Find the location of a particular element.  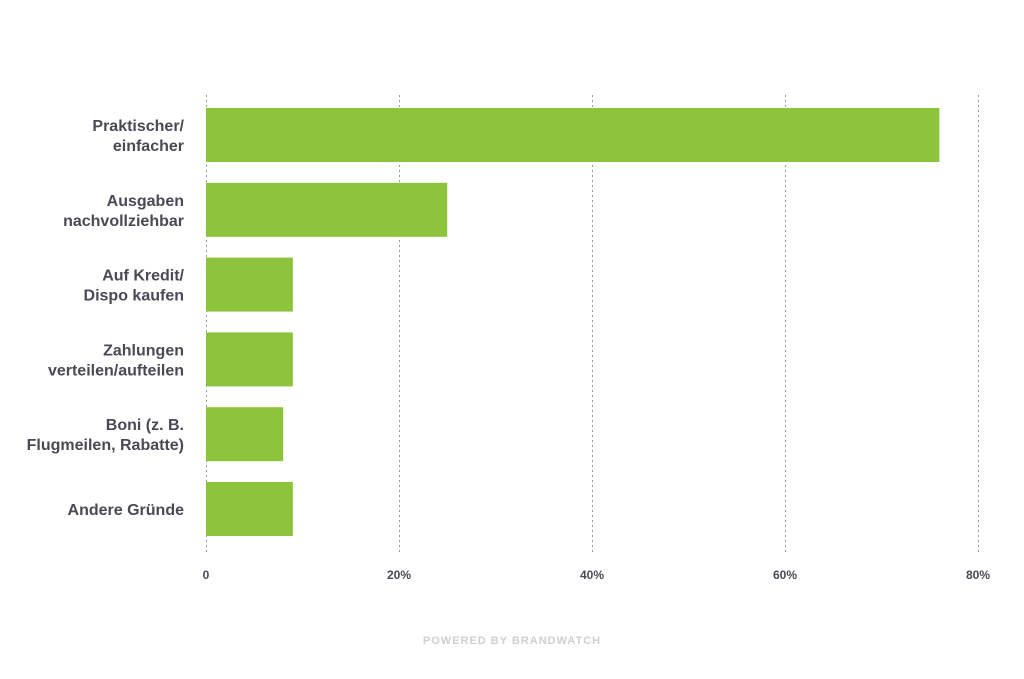

category-label-5: Andere Gründe is located at coordinates (126, 510).